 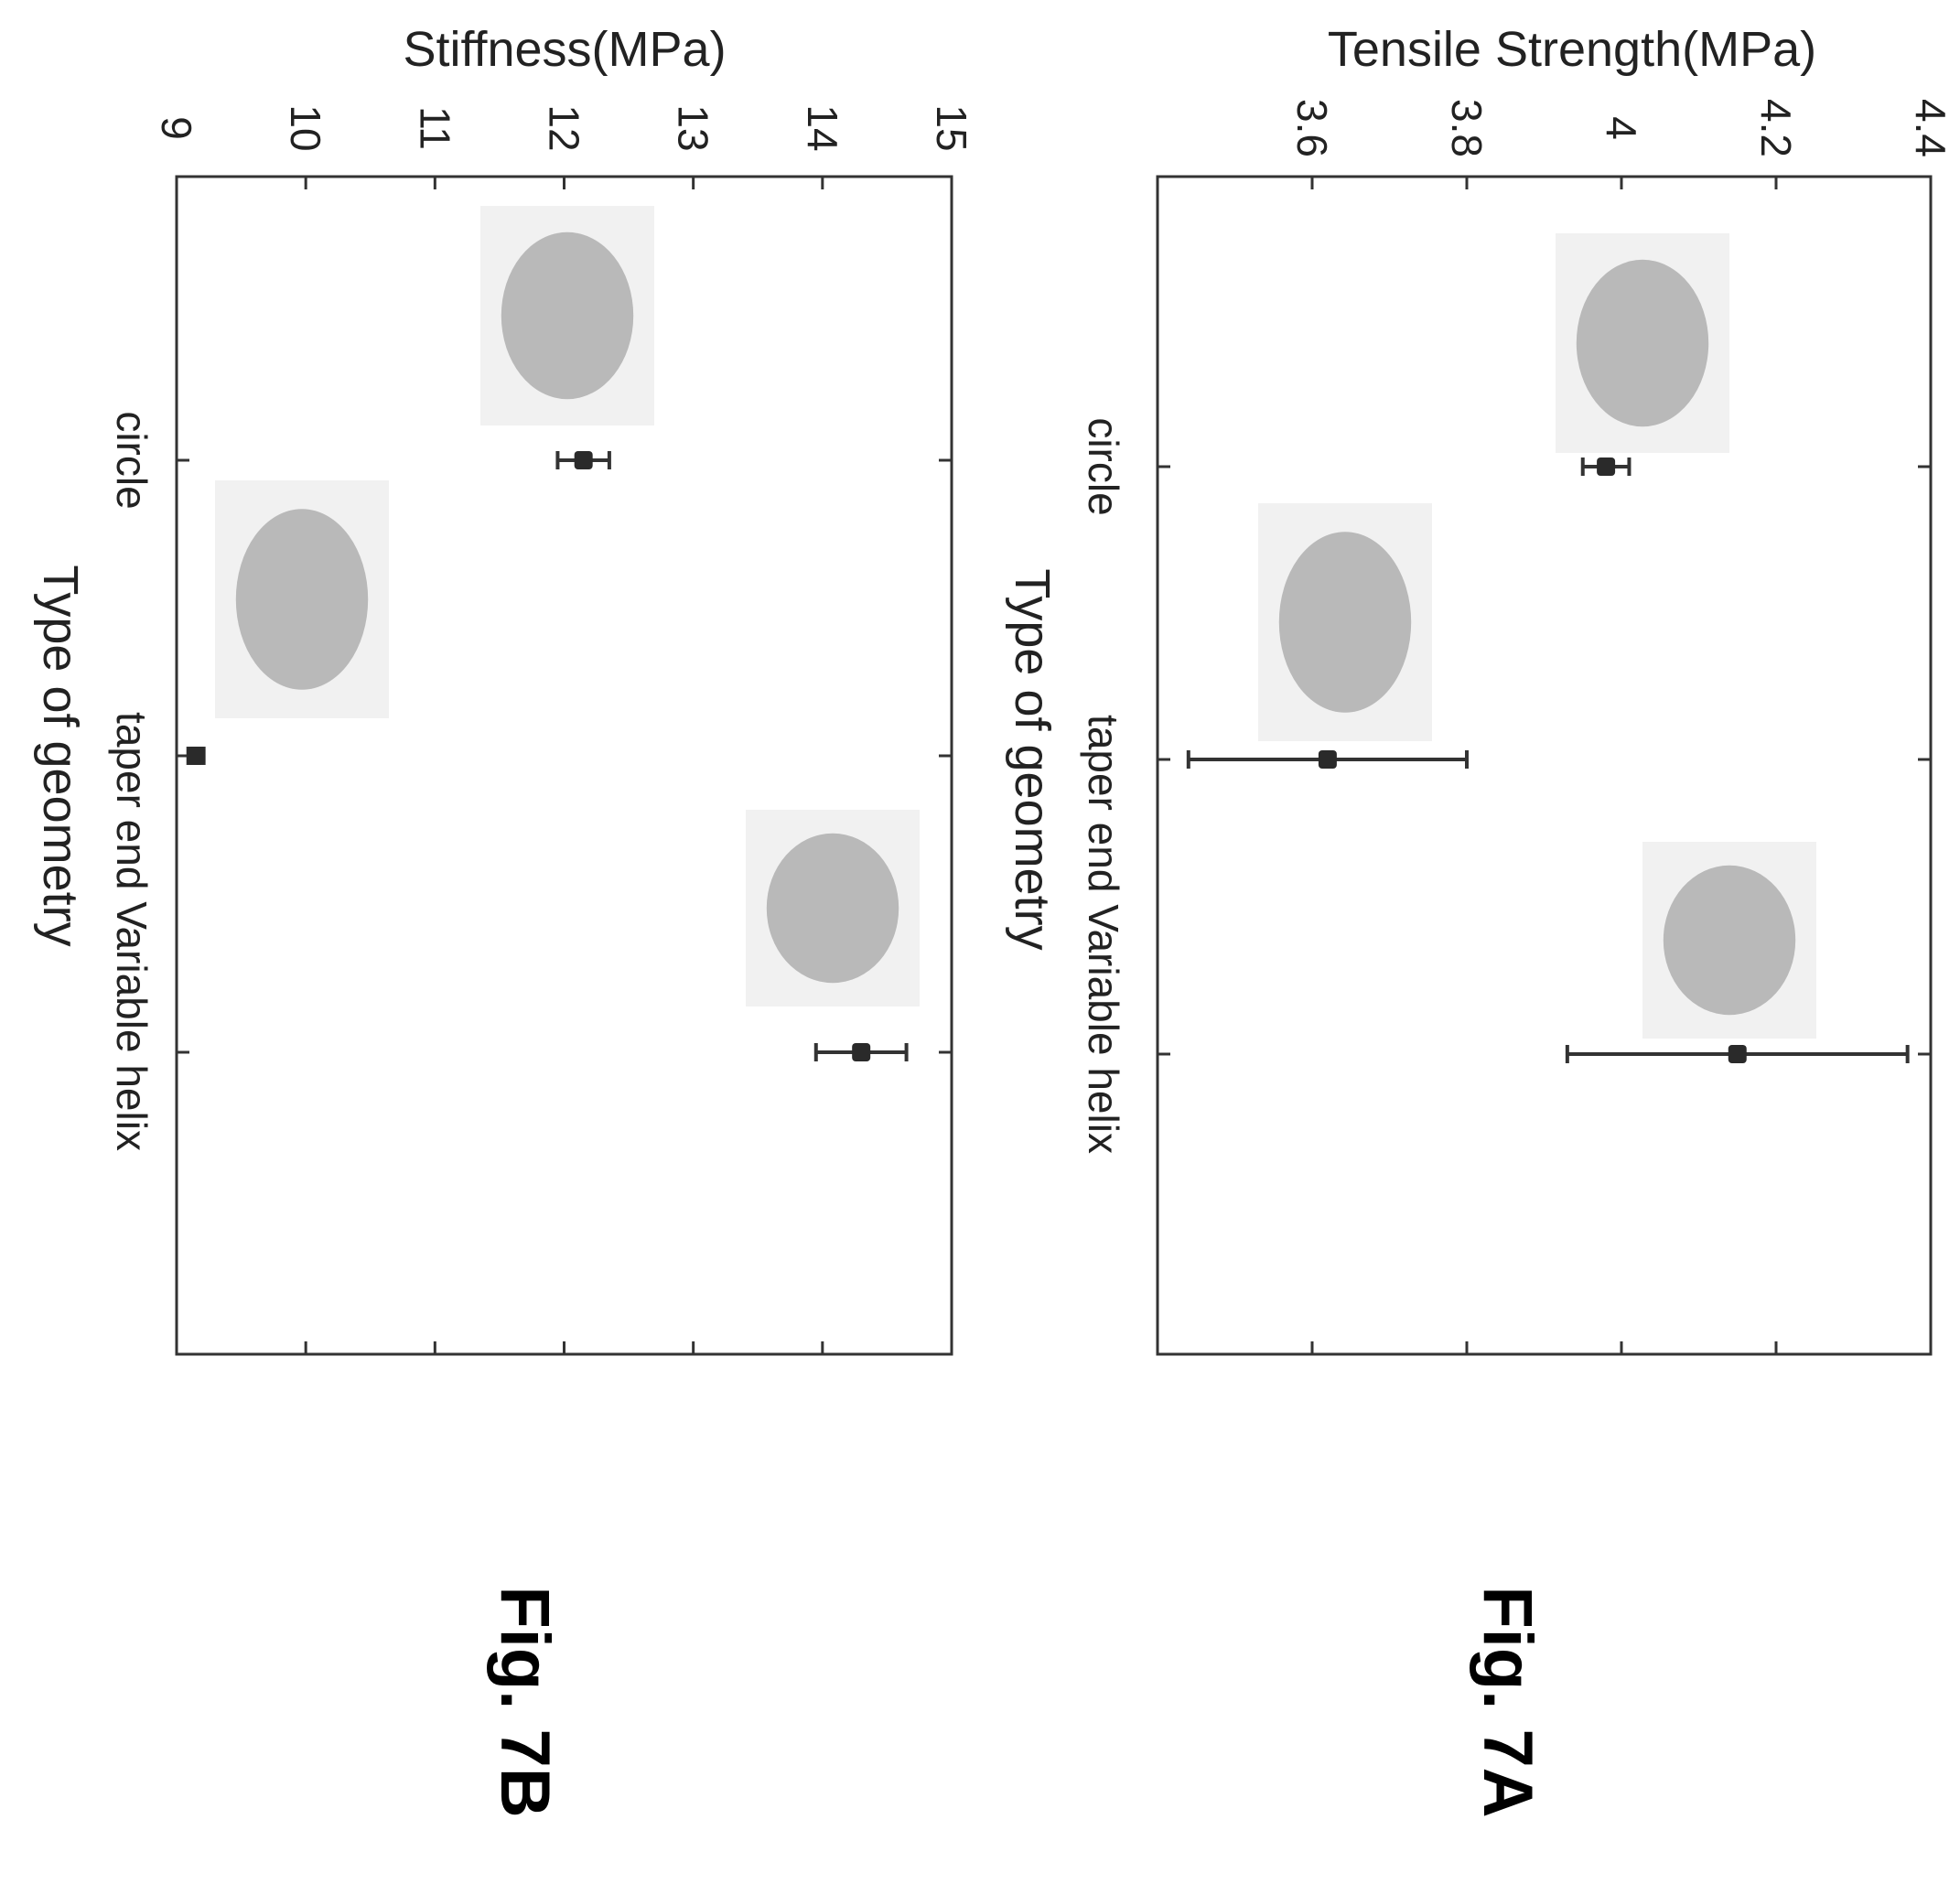 I want to click on value-tick-label: 10, so click(x=305, y=127).